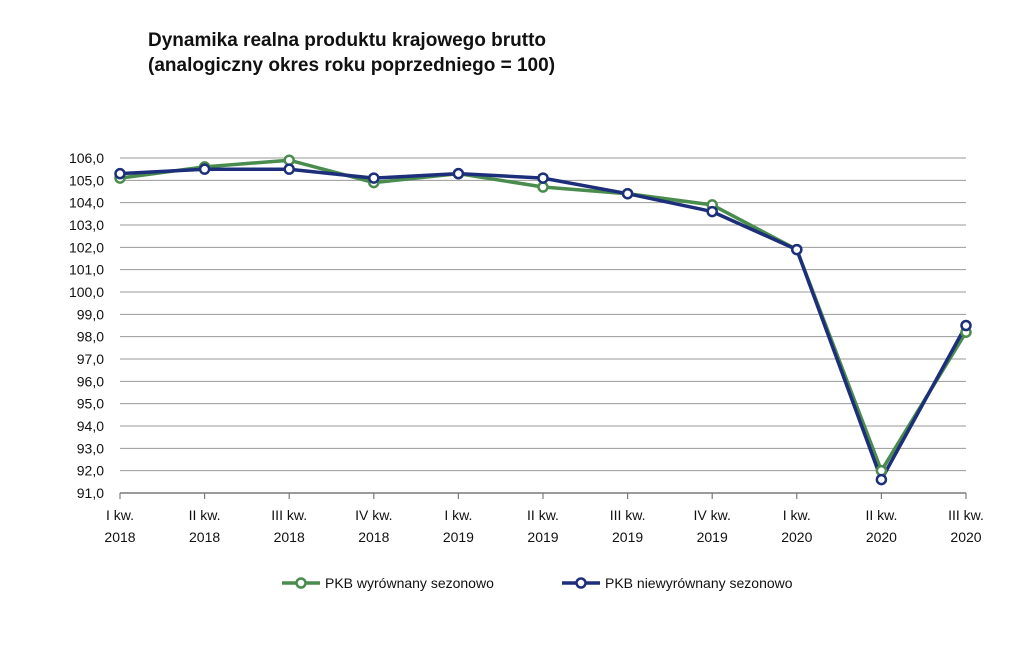 The image size is (1024, 655). What do you see at coordinates (86, 247) in the screenshot?
I see `y-tick-label: 102,0` at bounding box center [86, 247].